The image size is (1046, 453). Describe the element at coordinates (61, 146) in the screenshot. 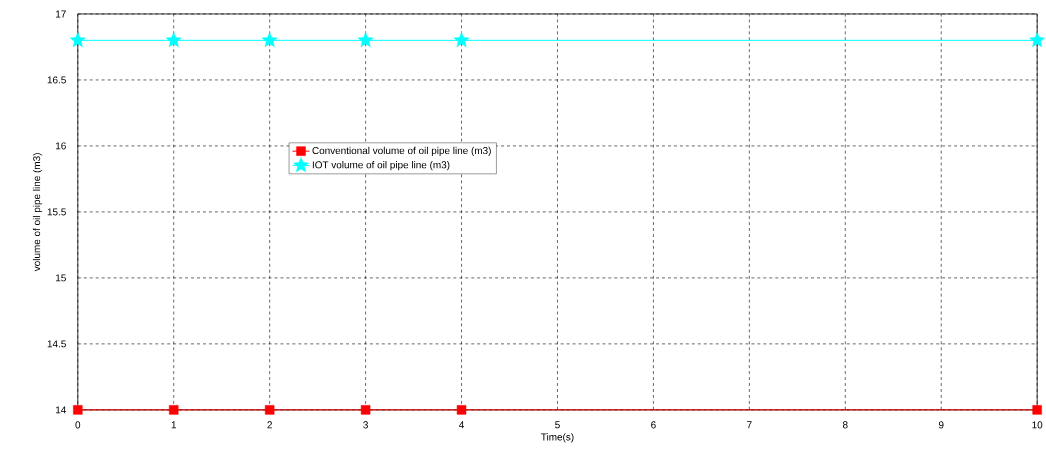

I see `y-tick-label: 16` at that location.